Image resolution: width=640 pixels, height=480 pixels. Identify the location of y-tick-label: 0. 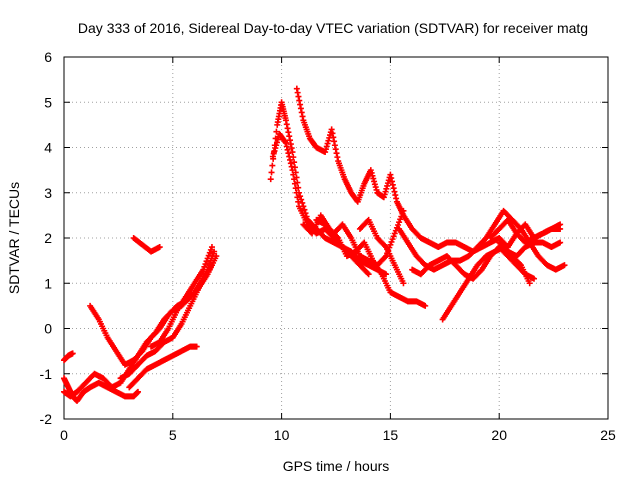
(48, 329).